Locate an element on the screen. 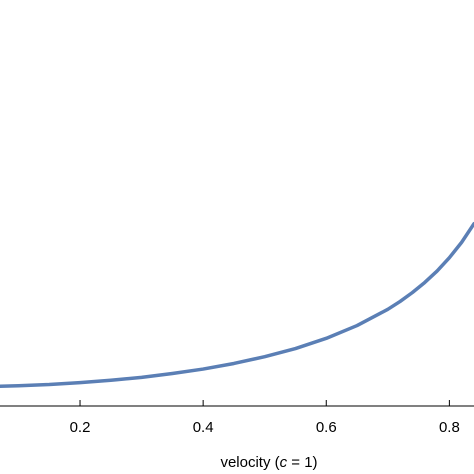 The image size is (474, 474). x-axis-label-part-3: = 1) is located at coordinates (302, 462).